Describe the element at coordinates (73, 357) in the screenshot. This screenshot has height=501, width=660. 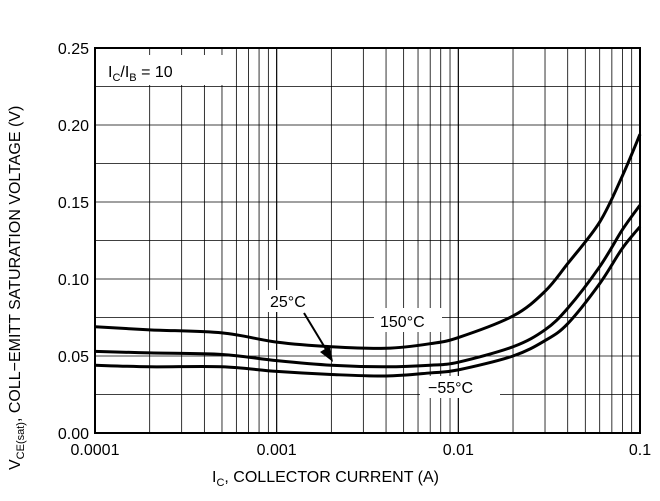
I see `y-tick-label: 0.05` at that location.